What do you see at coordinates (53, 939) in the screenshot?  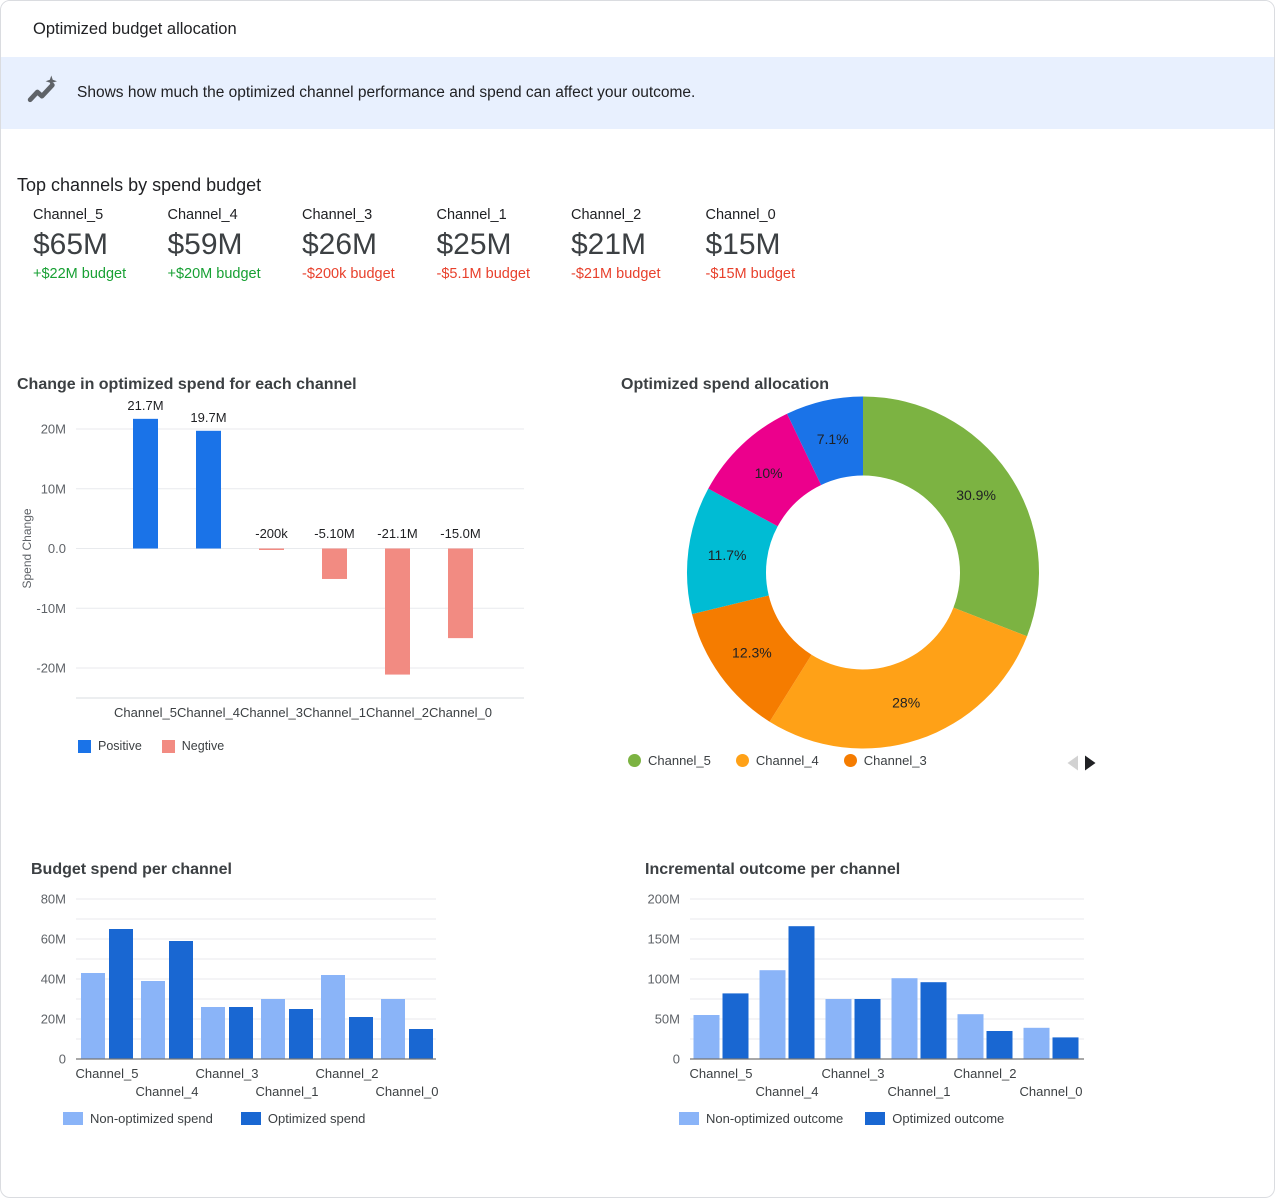 I see `y-tick-label: 60M` at bounding box center [53, 939].